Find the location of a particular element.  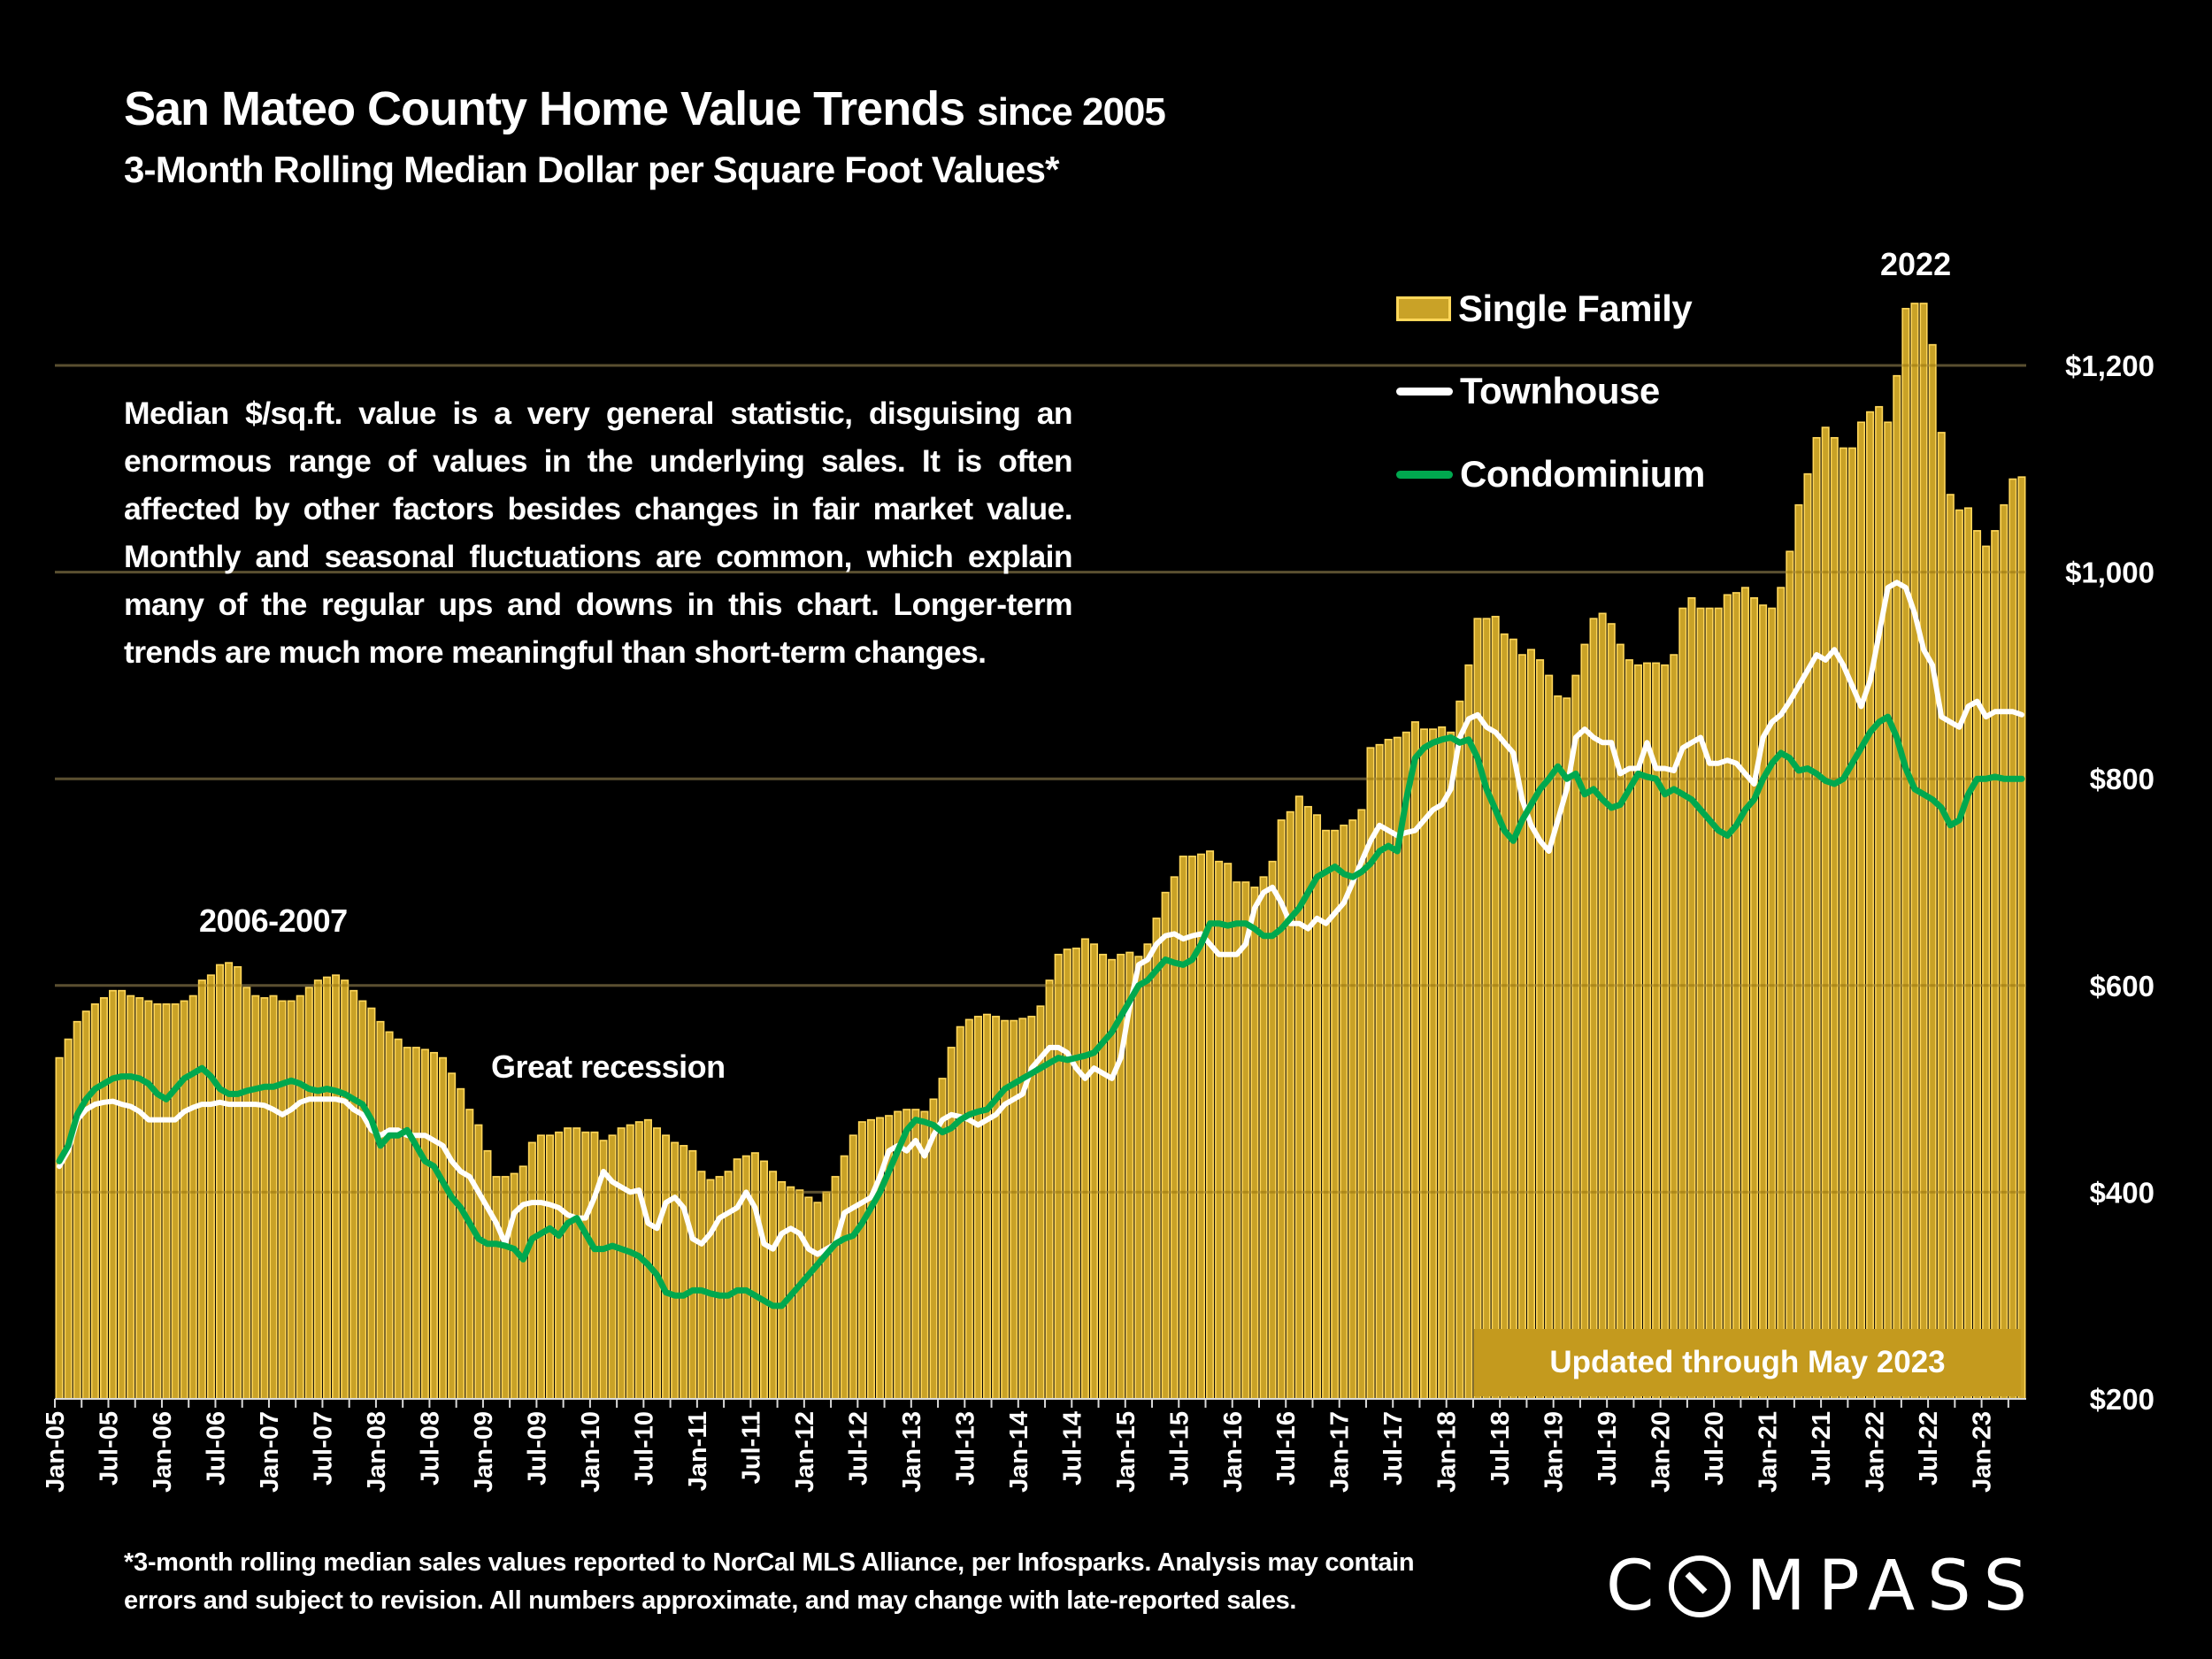

compass-logo: C MPASS is located at coordinates (1823, 1587).